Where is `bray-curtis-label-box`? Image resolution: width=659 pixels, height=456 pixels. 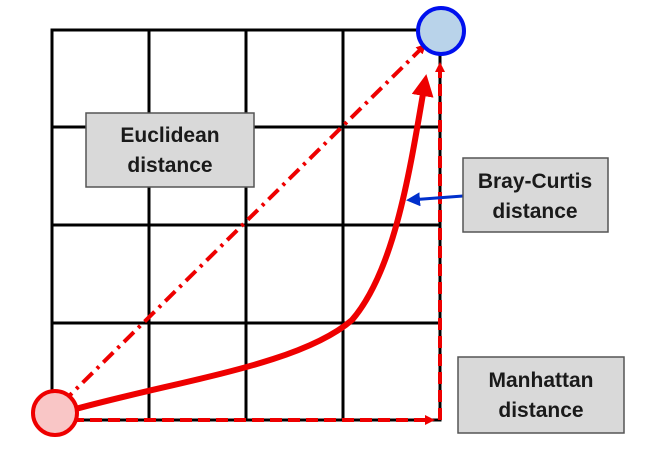
bray-curtis-label-box is located at coordinates (535, 195).